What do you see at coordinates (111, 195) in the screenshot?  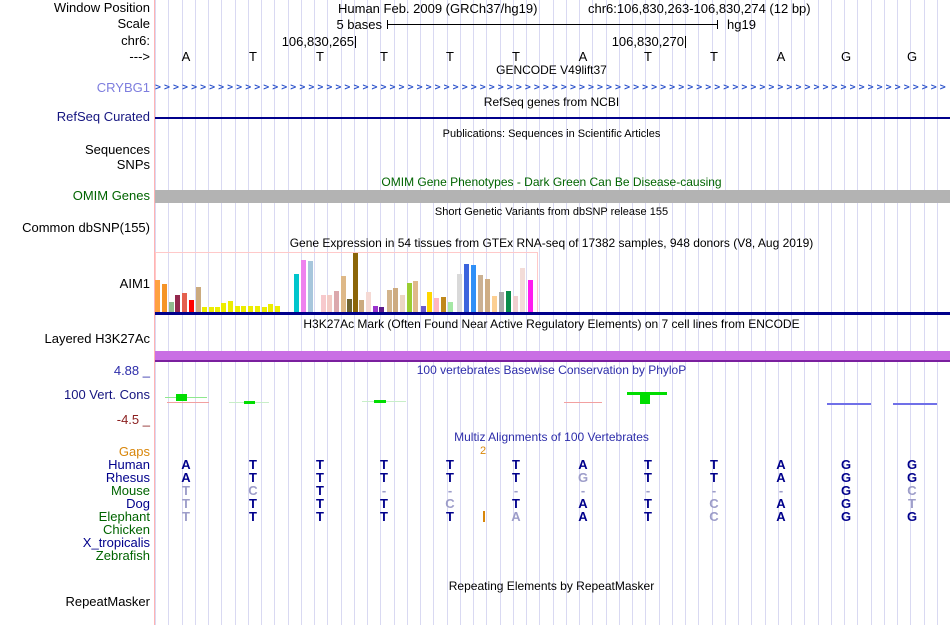 I see `track-label-omim-genes: OMIM Genes` at bounding box center [111, 195].